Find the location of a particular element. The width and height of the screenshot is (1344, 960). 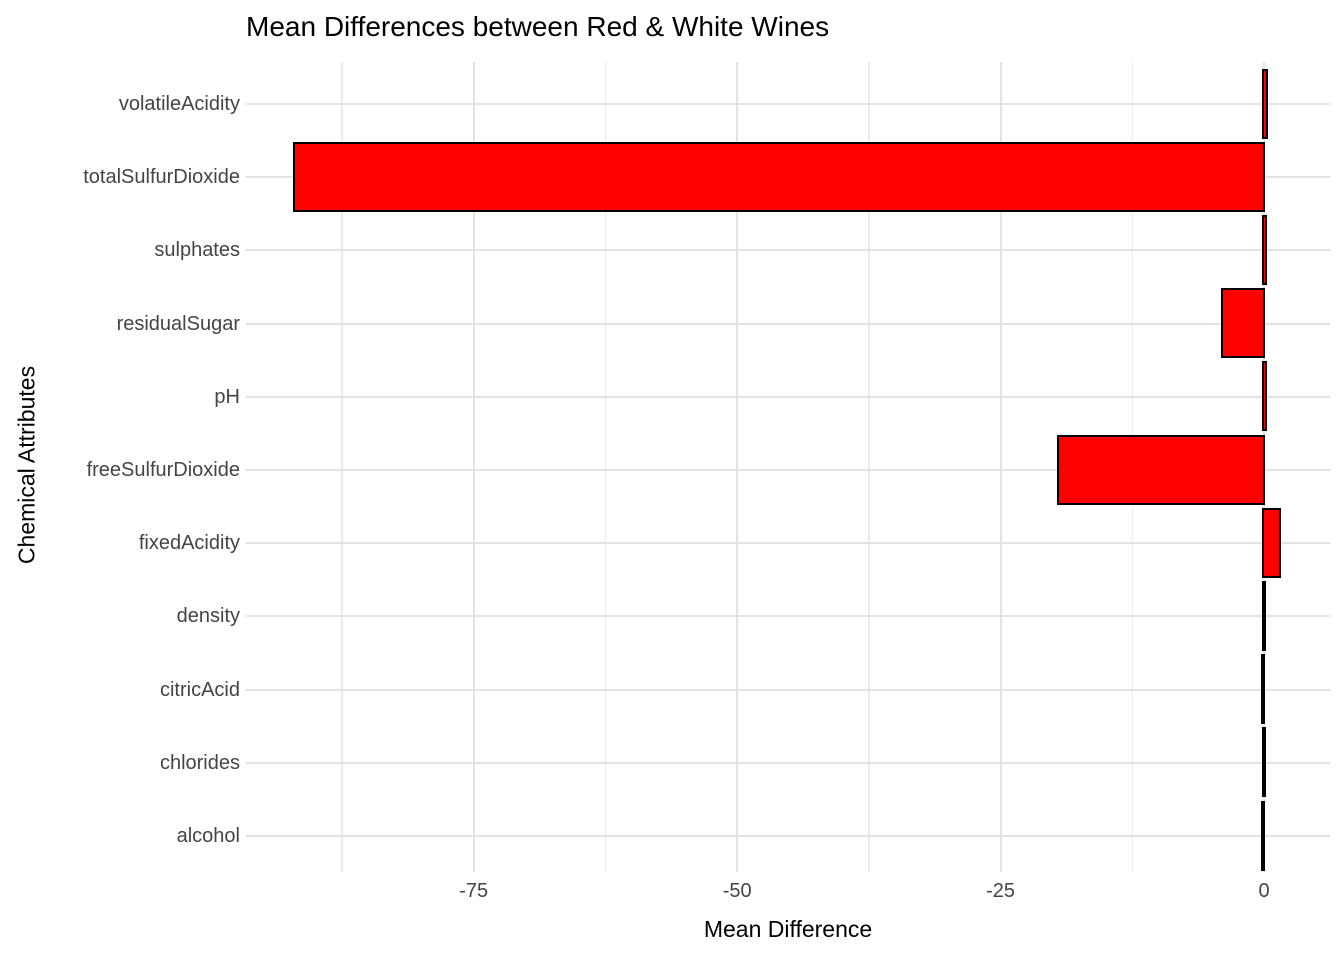

bar-alcohol is located at coordinates (1263, 835).